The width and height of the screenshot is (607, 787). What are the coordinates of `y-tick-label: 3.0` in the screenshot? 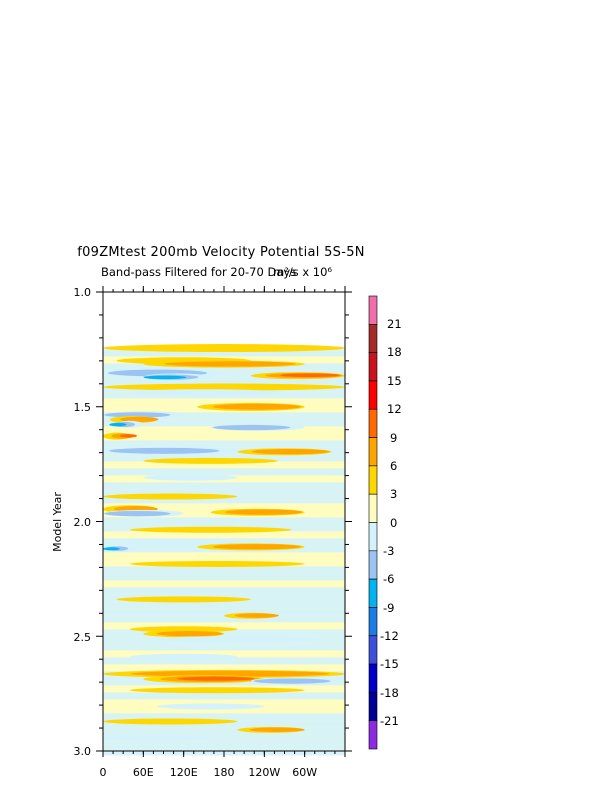 It's located at (83, 751).